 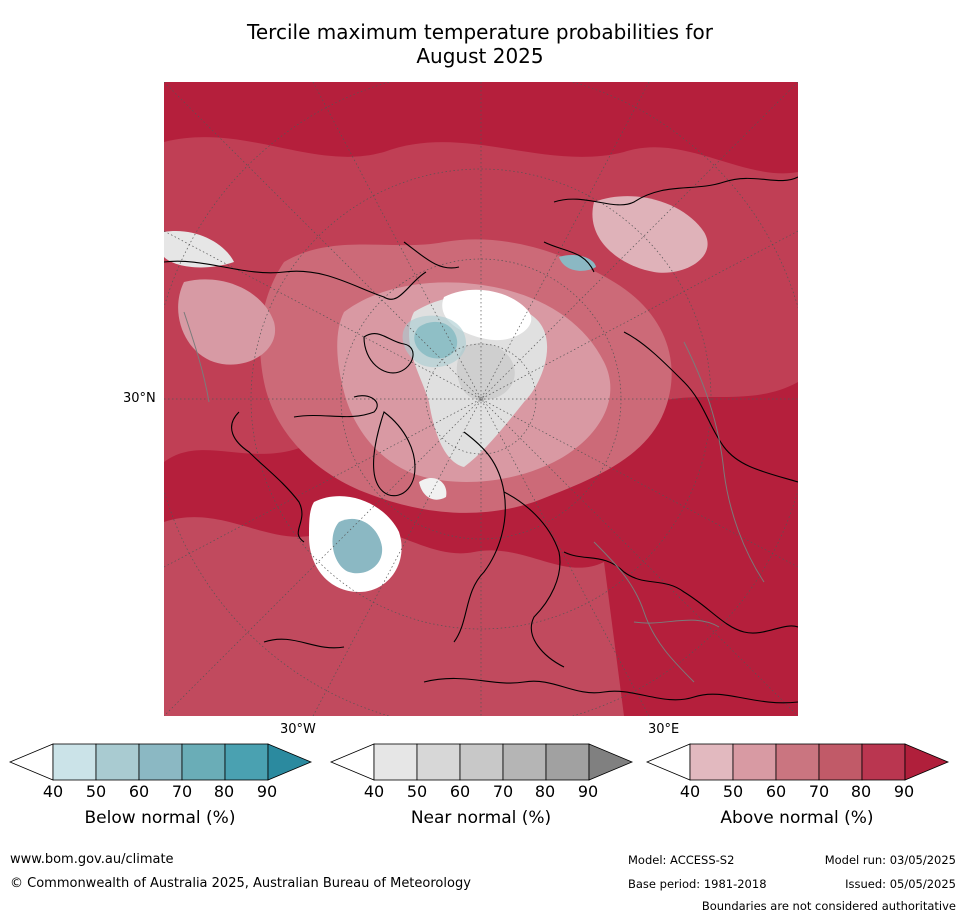 What do you see at coordinates (139, 398) in the screenshot?
I see `lat-label-30n: 30°N` at bounding box center [139, 398].